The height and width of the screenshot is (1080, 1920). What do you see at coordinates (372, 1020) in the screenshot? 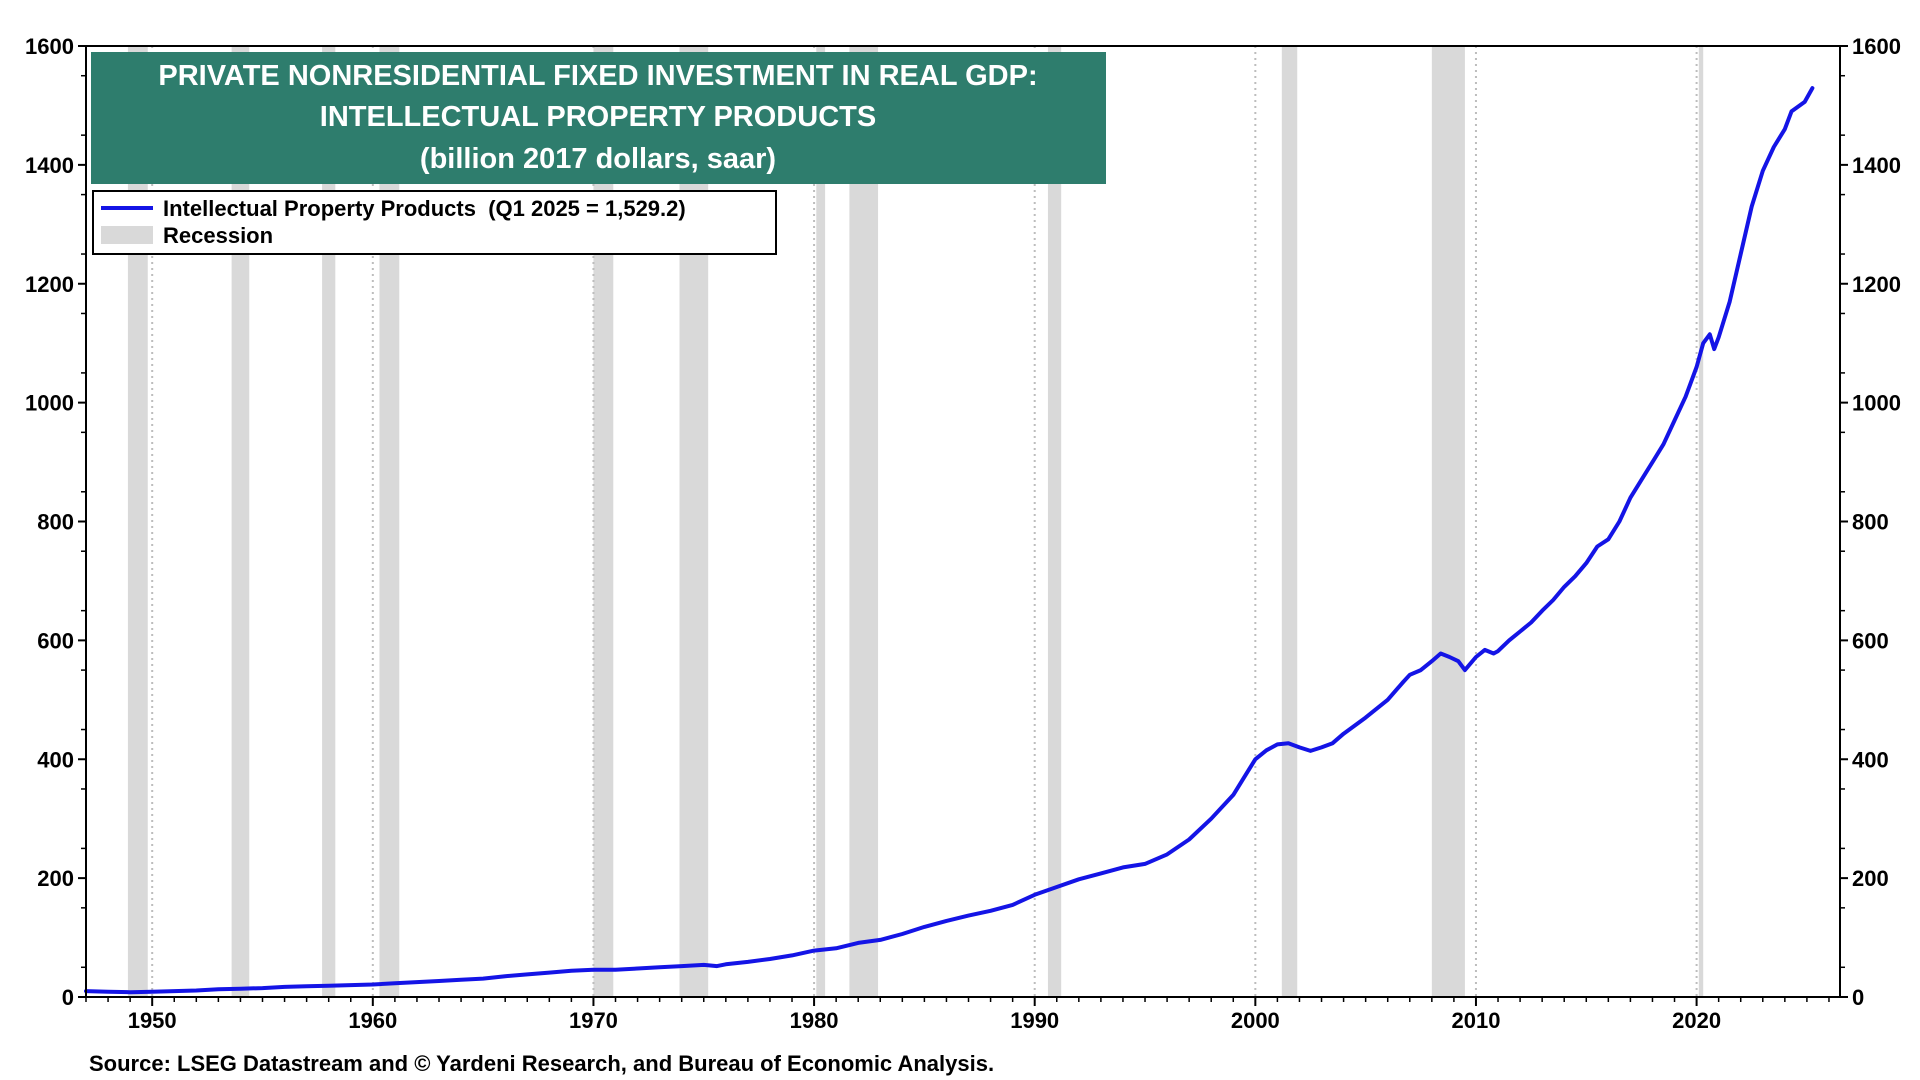
I see `x-tick-label-1960: 1960` at bounding box center [372, 1020].